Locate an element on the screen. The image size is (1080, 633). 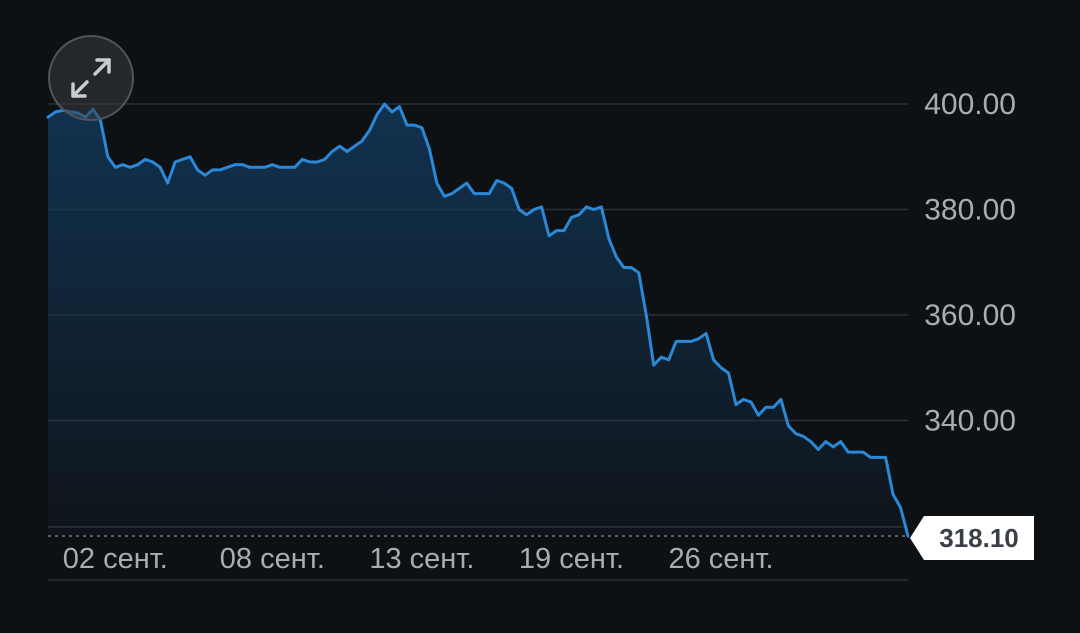
x-tick-label: 19 сент. is located at coordinates (571, 559).